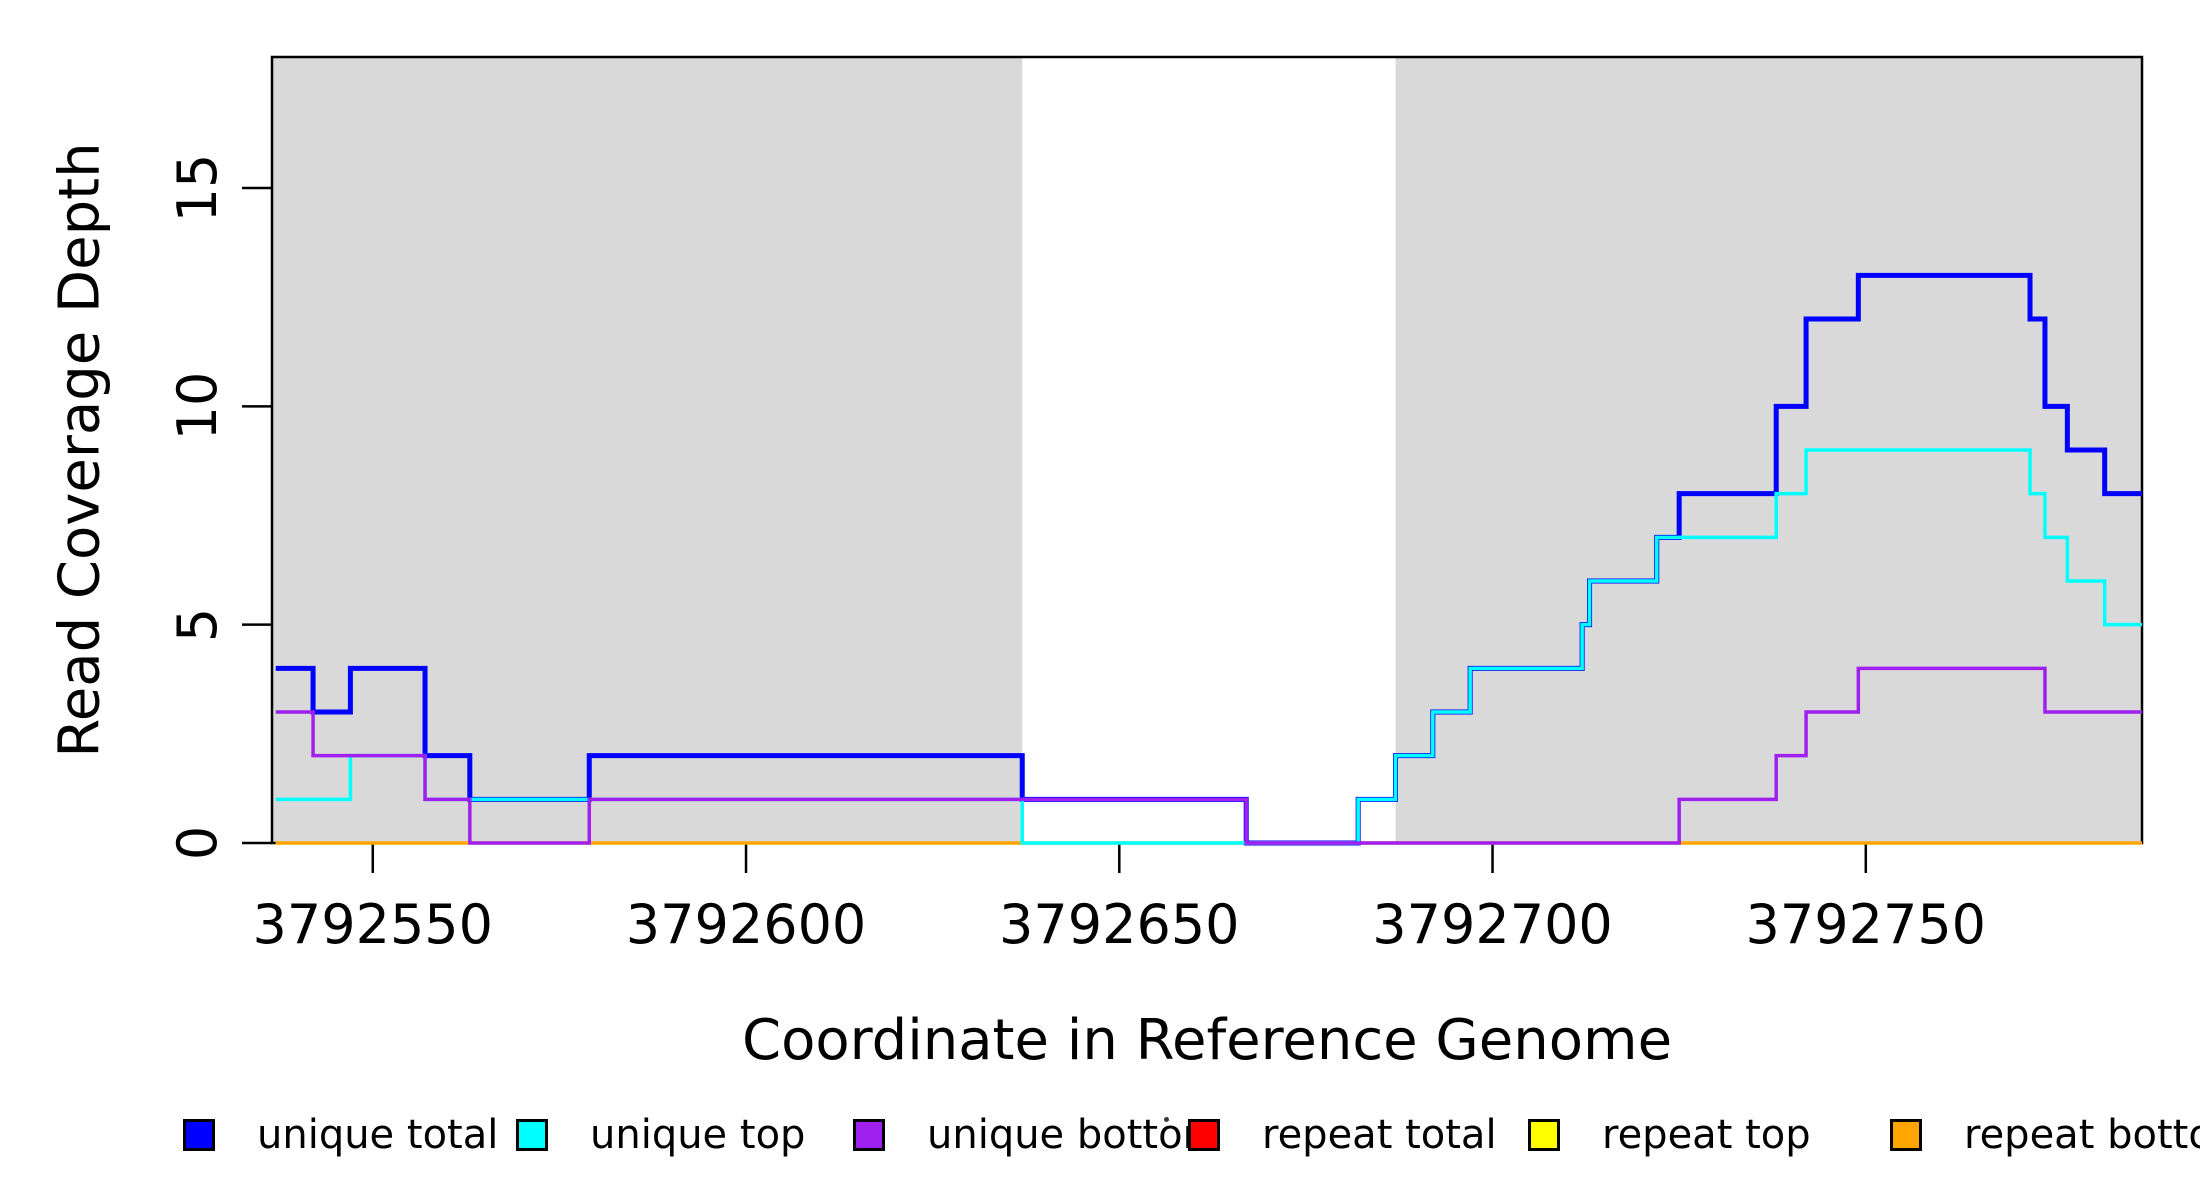  What do you see at coordinates (197, 188) in the screenshot?
I see `y-tick-label: 15` at bounding box center [197, 188].